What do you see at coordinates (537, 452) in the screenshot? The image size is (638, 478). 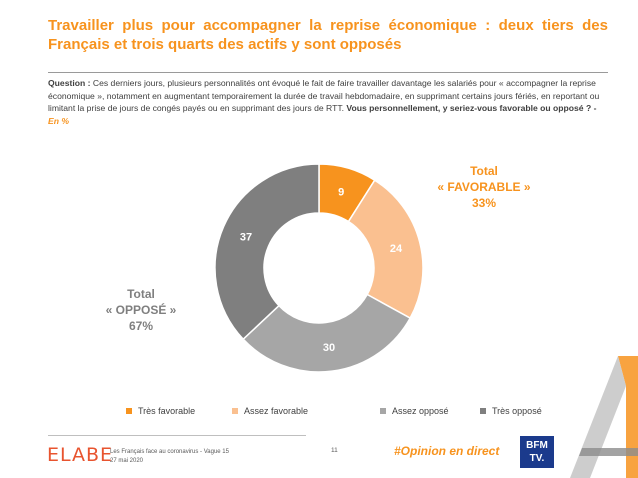 I see `bfmtv-logo: BFM TV.` at bounding box center [537, 452].